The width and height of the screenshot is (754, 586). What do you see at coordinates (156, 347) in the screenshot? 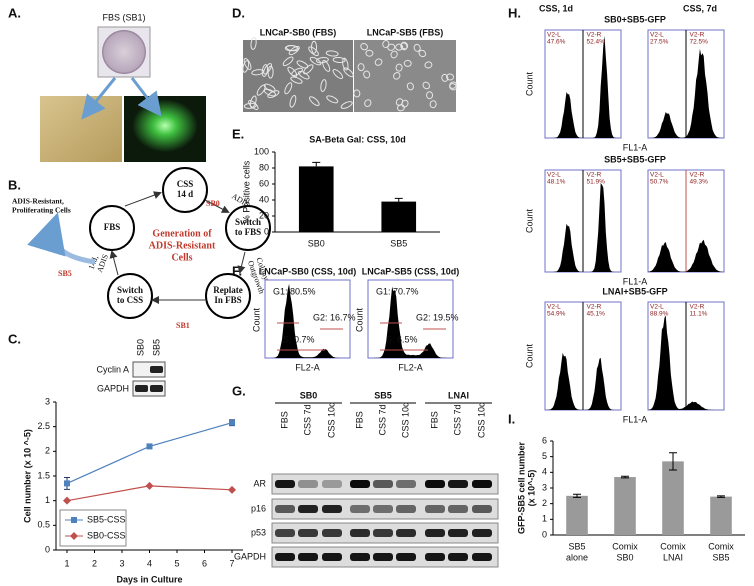
I see `lane-label: SB5` at bounding box center [156, 347].